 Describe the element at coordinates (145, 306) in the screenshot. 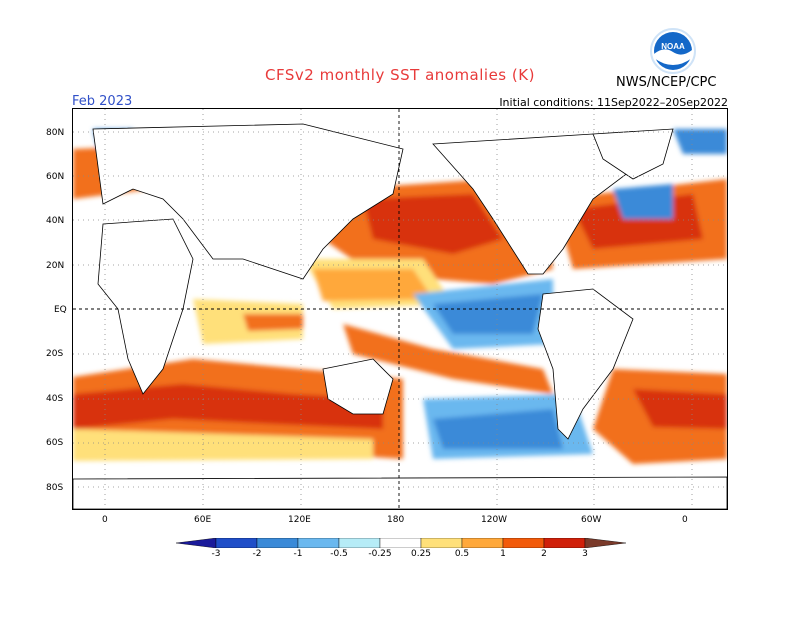

I see `africa-outline` at that location.